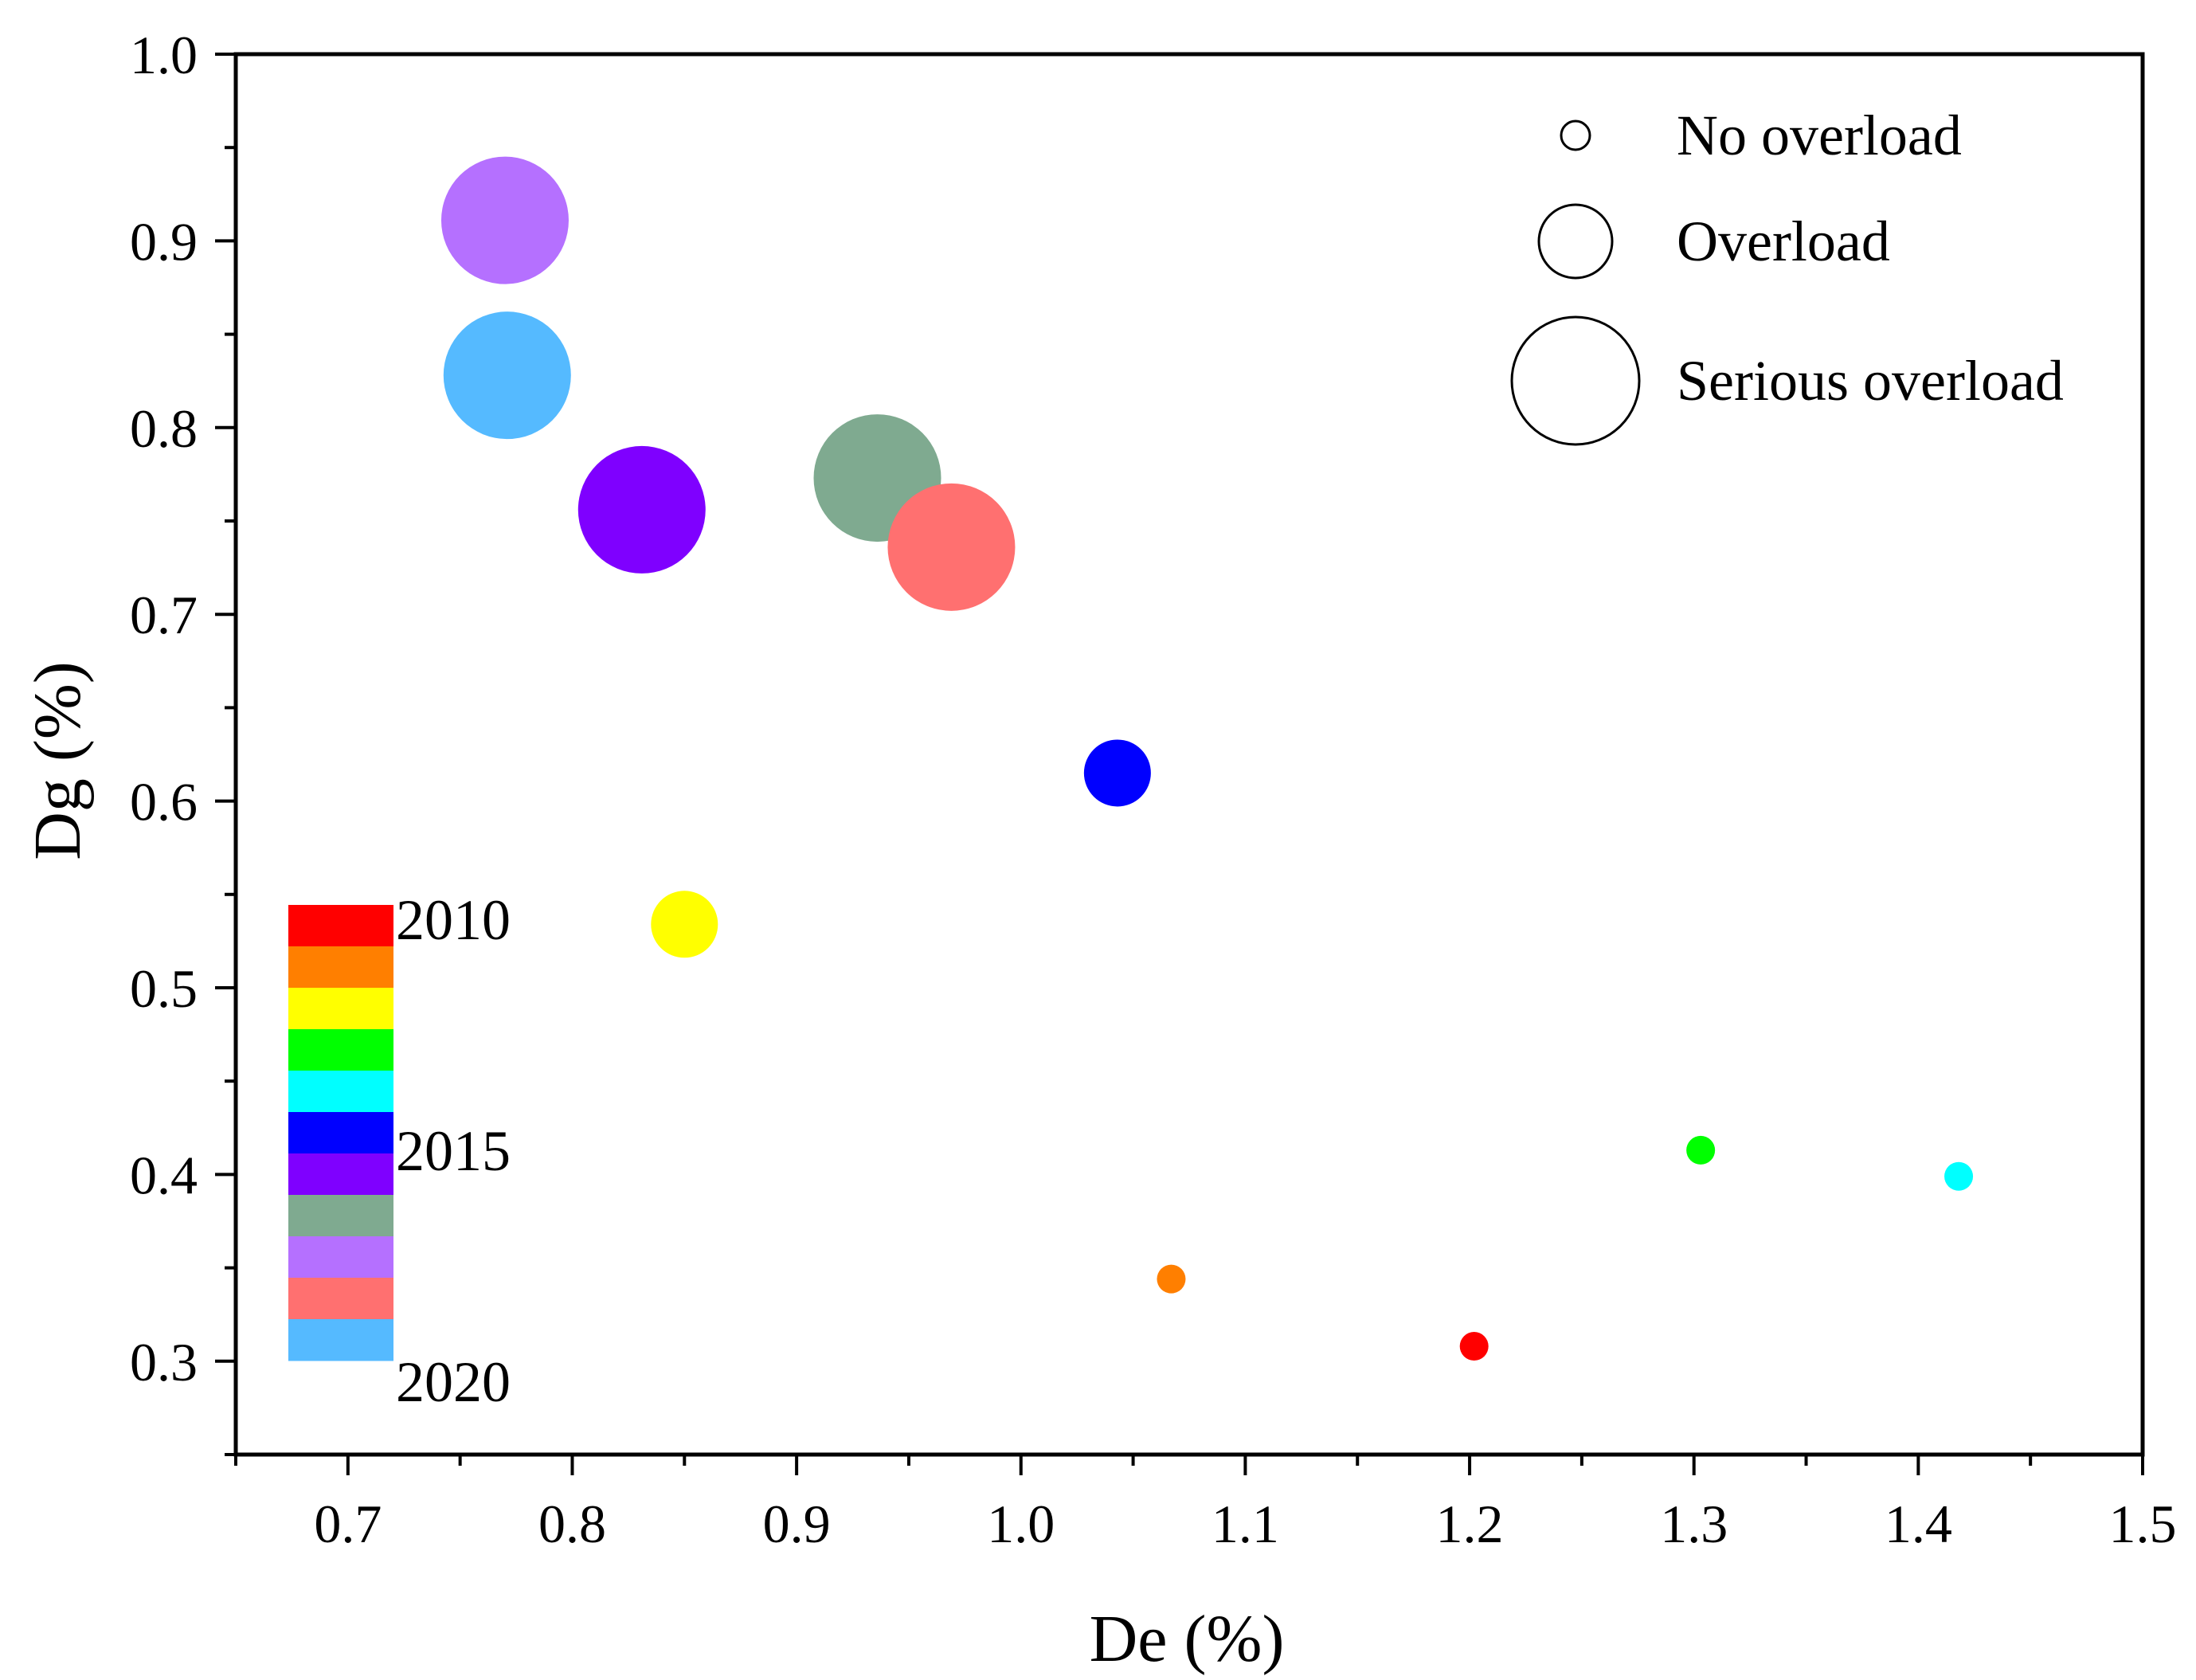  What do you see at coordinates (1787, 275) in the screenshot?
I see `size-legend: No overload Overload Serious overload` at bounding box center [1787, 275].